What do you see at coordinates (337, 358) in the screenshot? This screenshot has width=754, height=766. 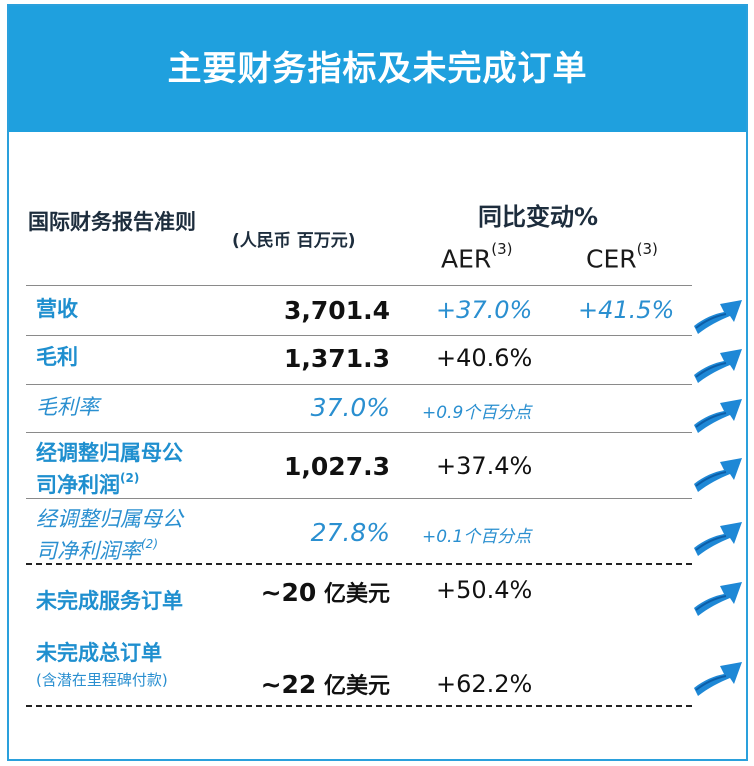 I see `row-value: 1,371.3` at bounding box center [337, 358].